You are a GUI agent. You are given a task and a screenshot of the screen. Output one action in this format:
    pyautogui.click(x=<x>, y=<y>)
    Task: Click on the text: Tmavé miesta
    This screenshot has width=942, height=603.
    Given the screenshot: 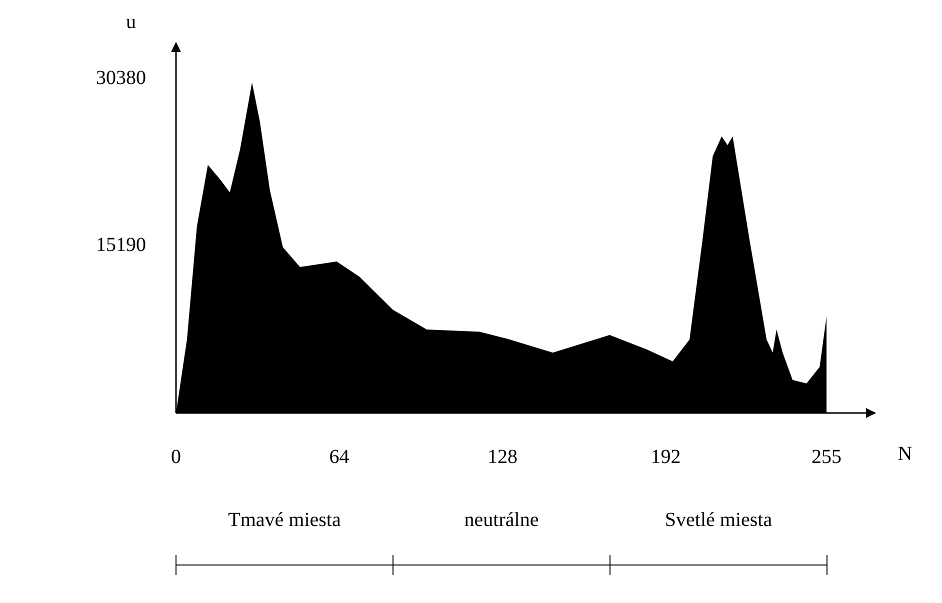 What is the action you would take?
    pyautogui.click(x=284, y=520)
    